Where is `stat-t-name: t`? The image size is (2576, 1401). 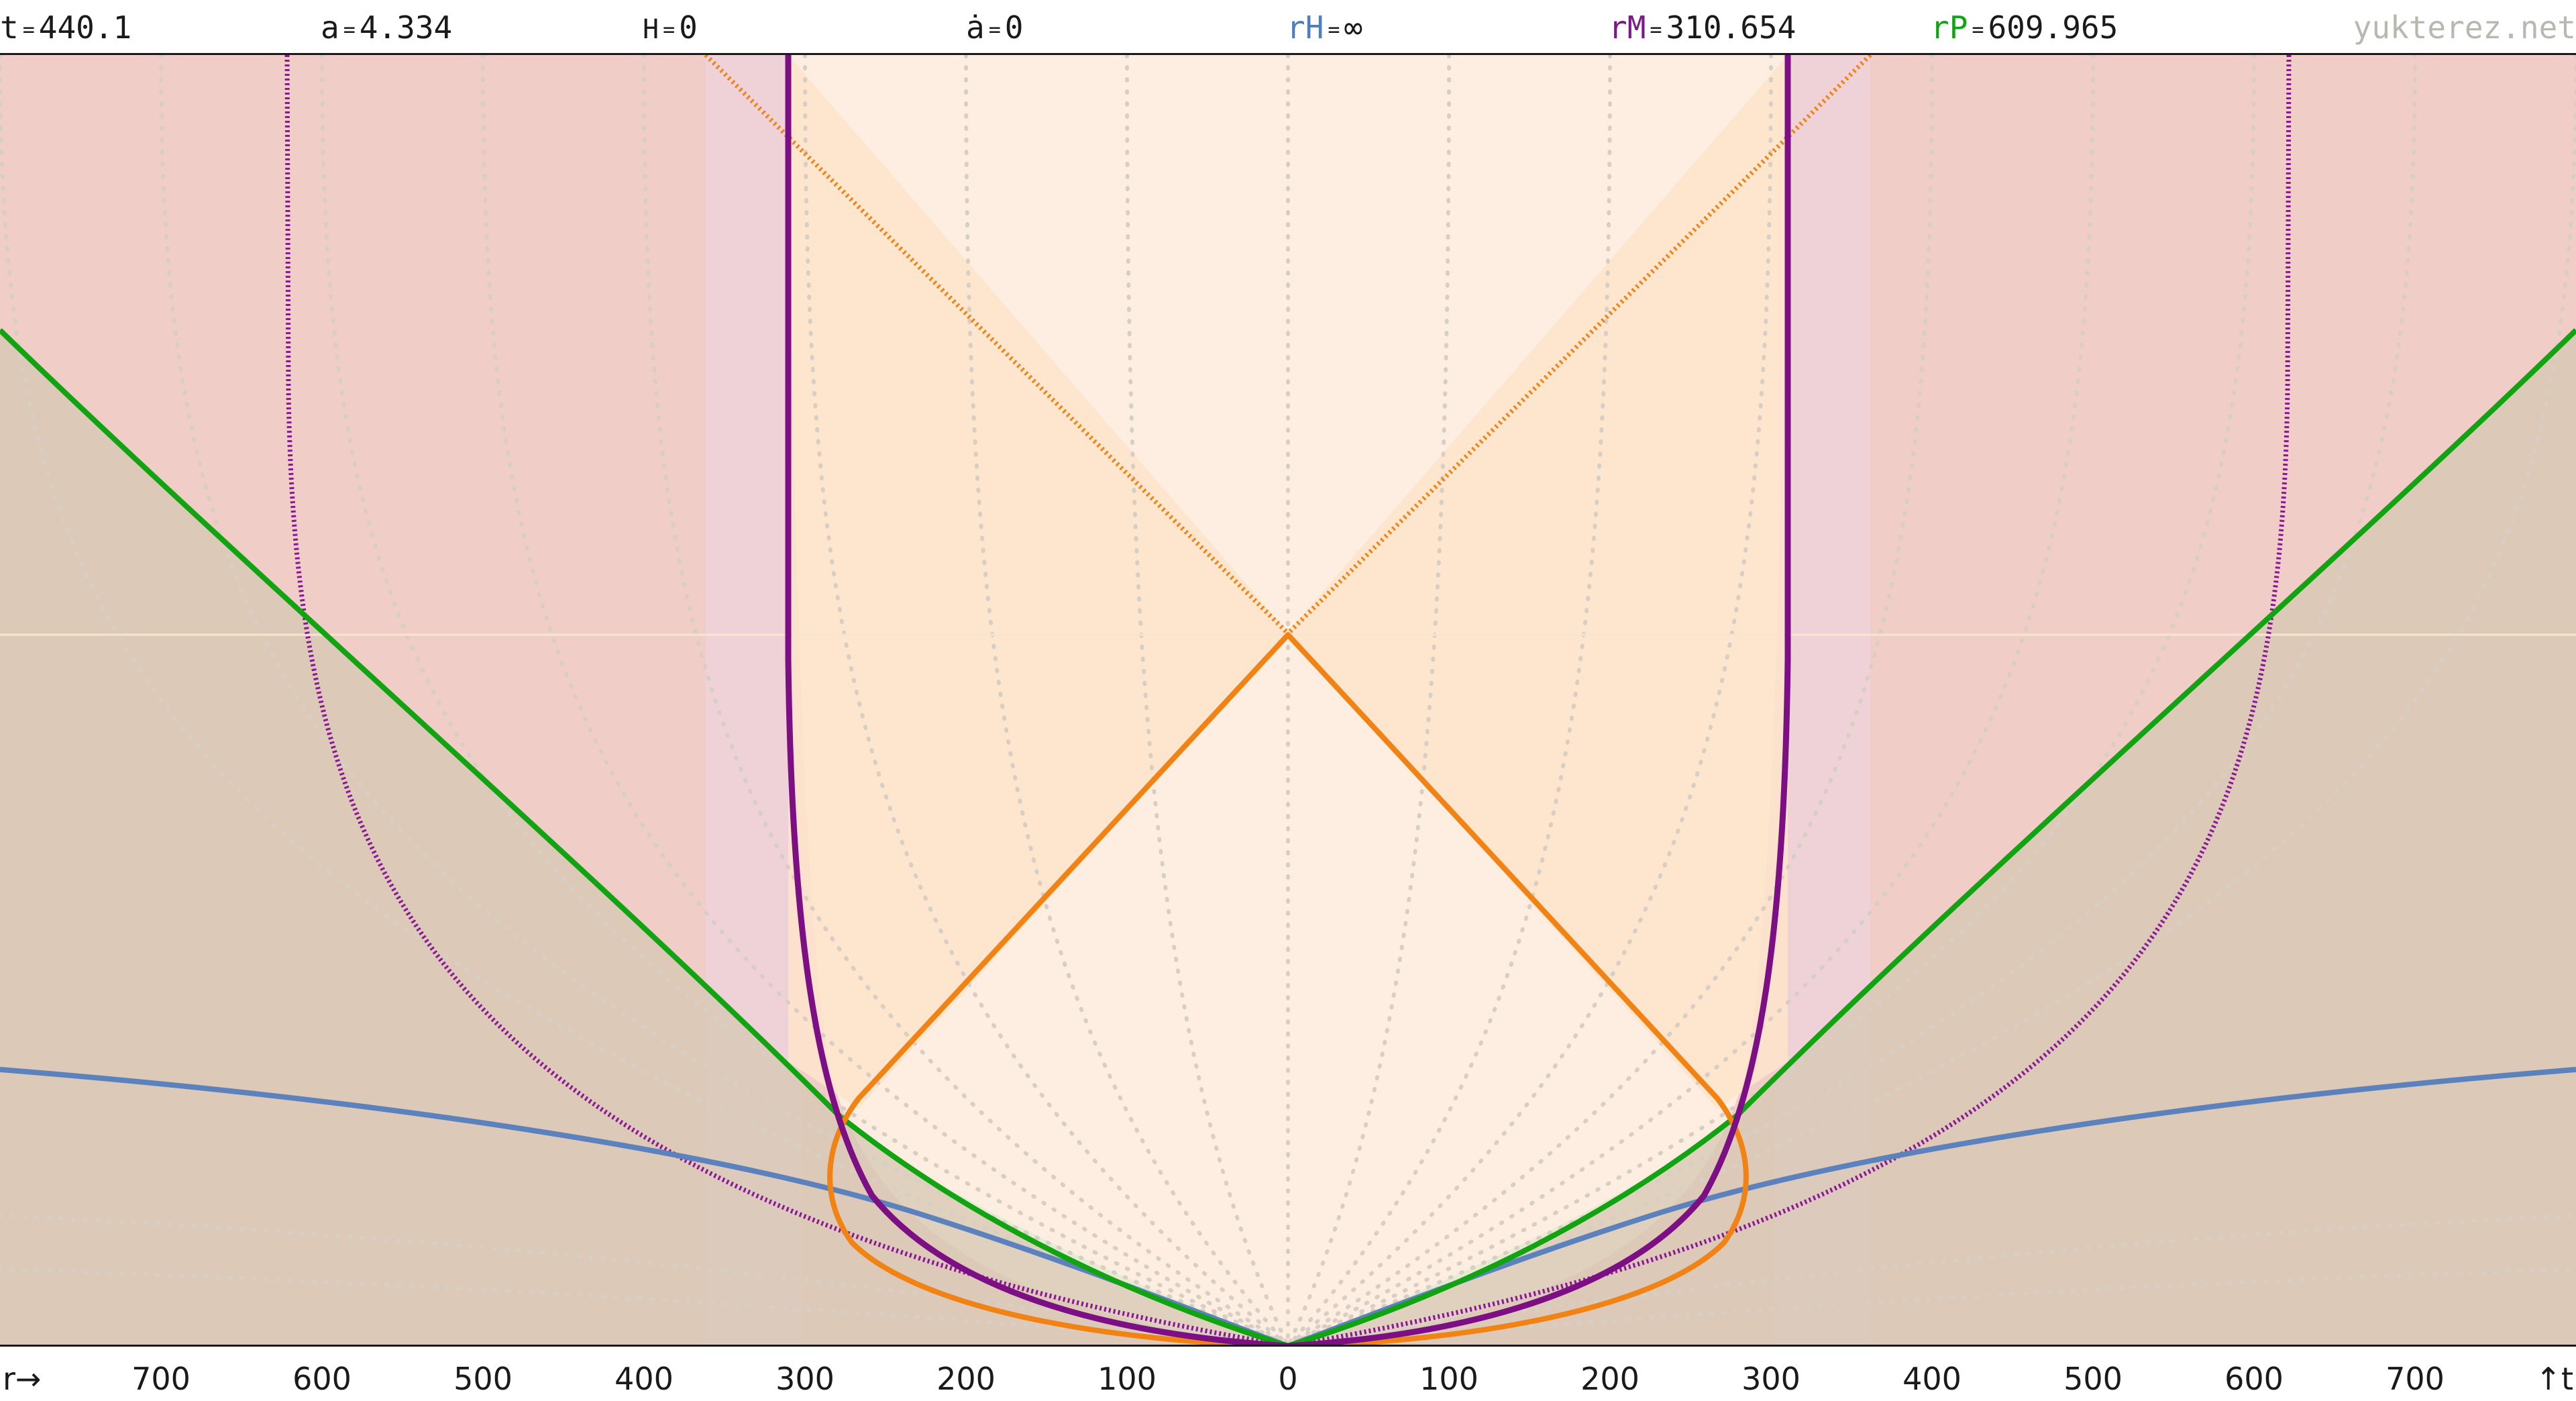
stat-t-name: t is located at coordinates (9, 27).